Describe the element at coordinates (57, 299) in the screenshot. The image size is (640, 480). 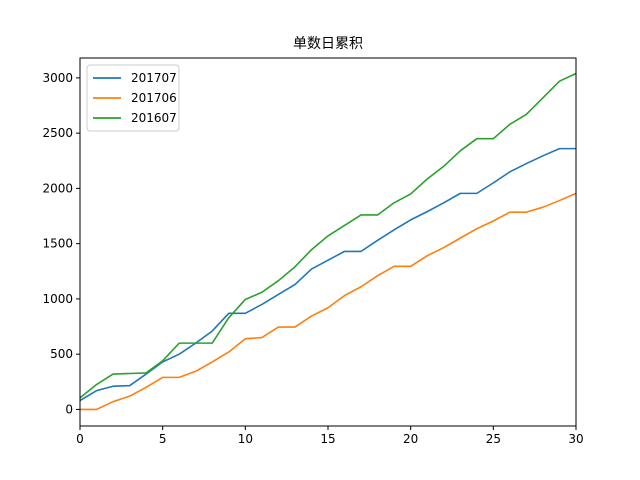
I see `y-tick-label: 1000` at that location.